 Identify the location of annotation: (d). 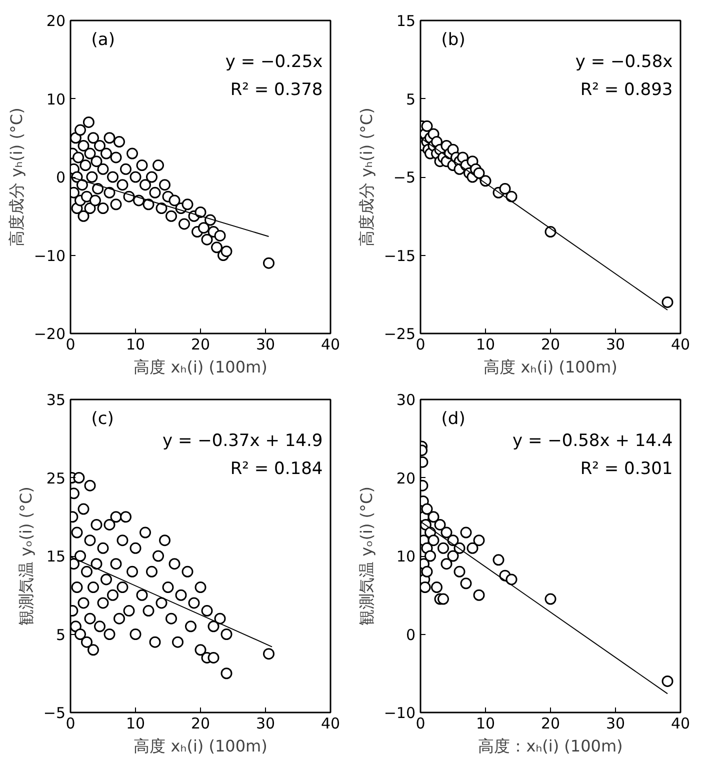
(453, 418).